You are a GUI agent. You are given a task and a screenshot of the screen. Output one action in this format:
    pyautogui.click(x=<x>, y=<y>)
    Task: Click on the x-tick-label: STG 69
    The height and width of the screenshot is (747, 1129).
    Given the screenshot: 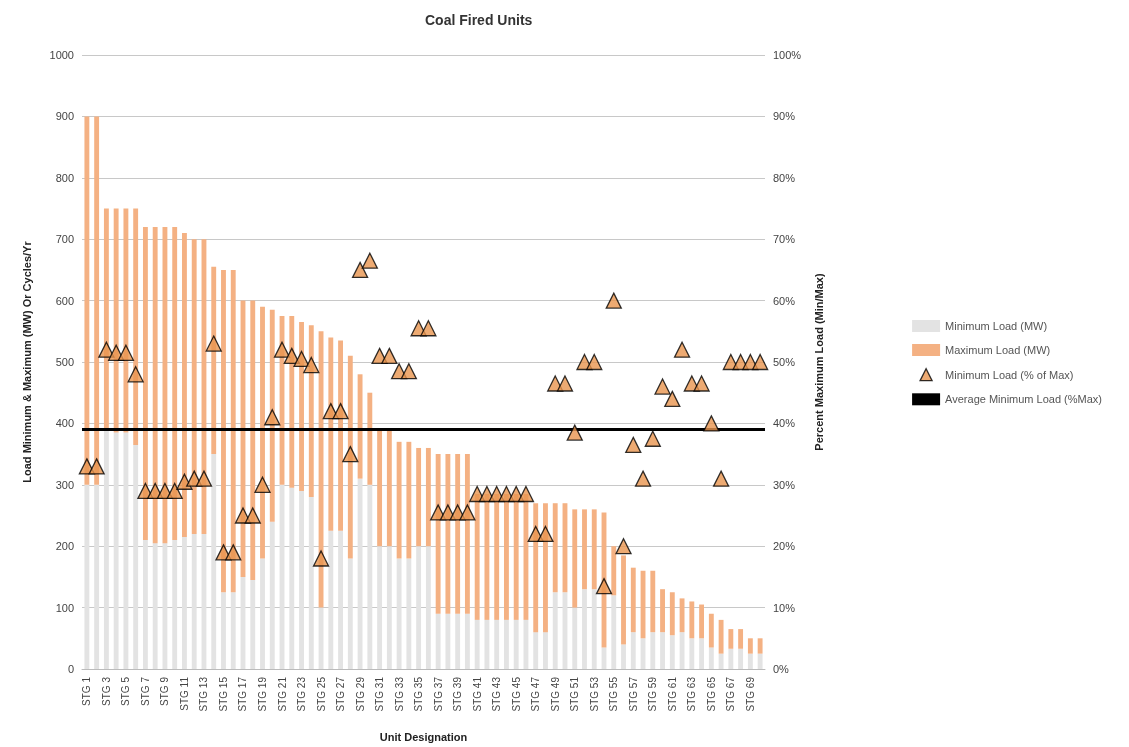 What is the action you would take?
    pyautogui.click(x=750, y=694)
    